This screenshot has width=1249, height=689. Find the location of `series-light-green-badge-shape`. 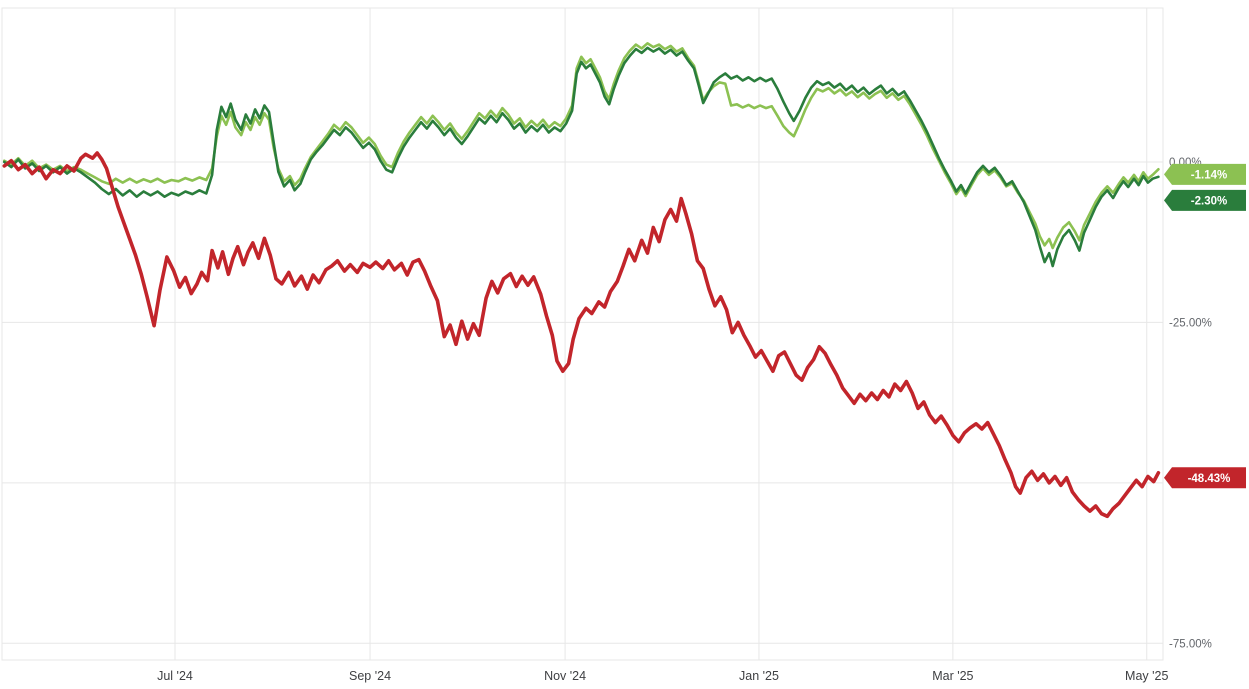

series-light-green-badge-shape is located at coordinates (1205, 174).